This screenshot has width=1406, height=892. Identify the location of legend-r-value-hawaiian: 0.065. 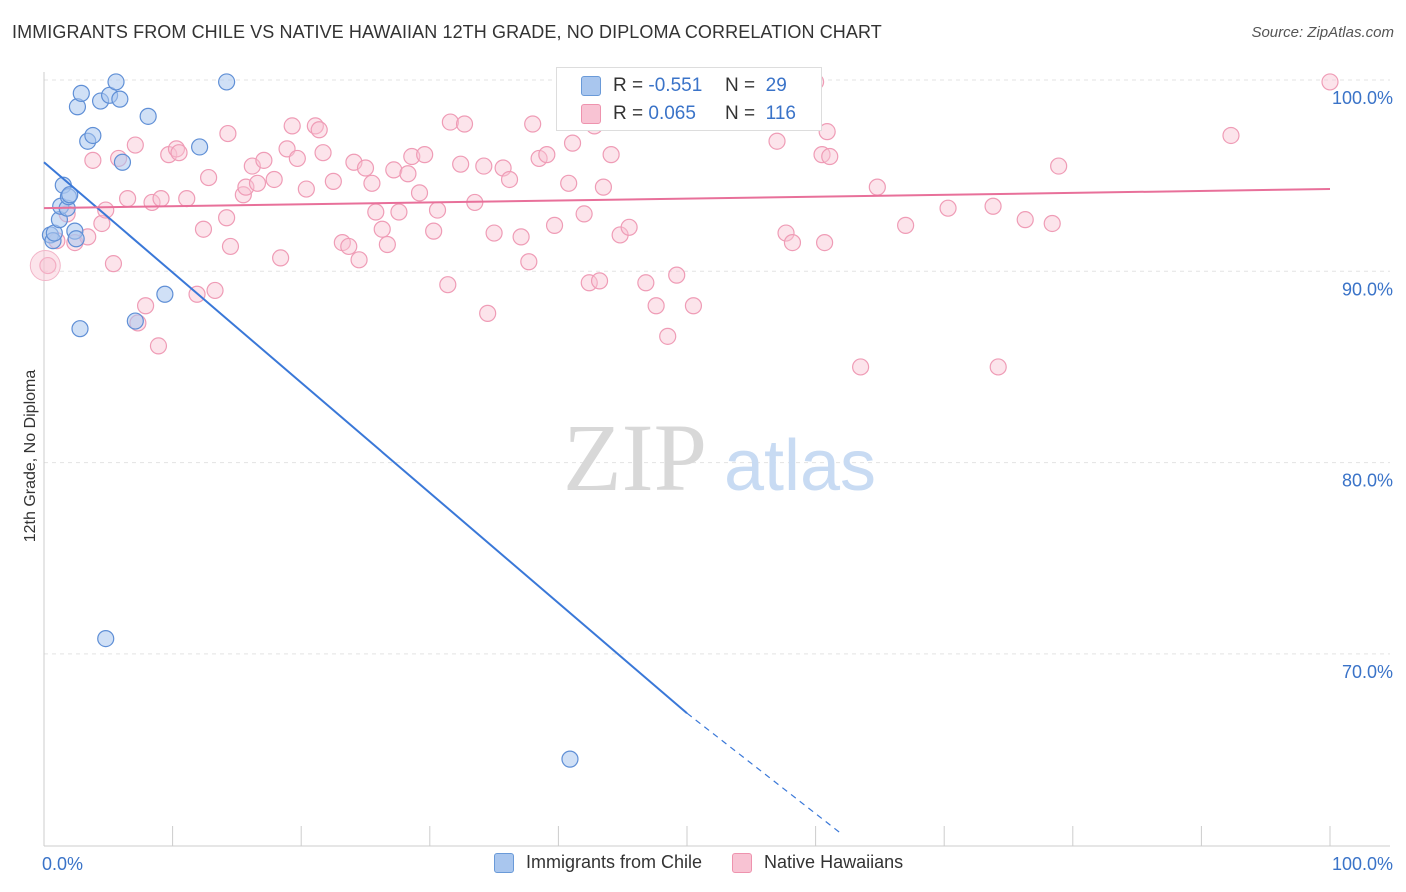
(672, 113).